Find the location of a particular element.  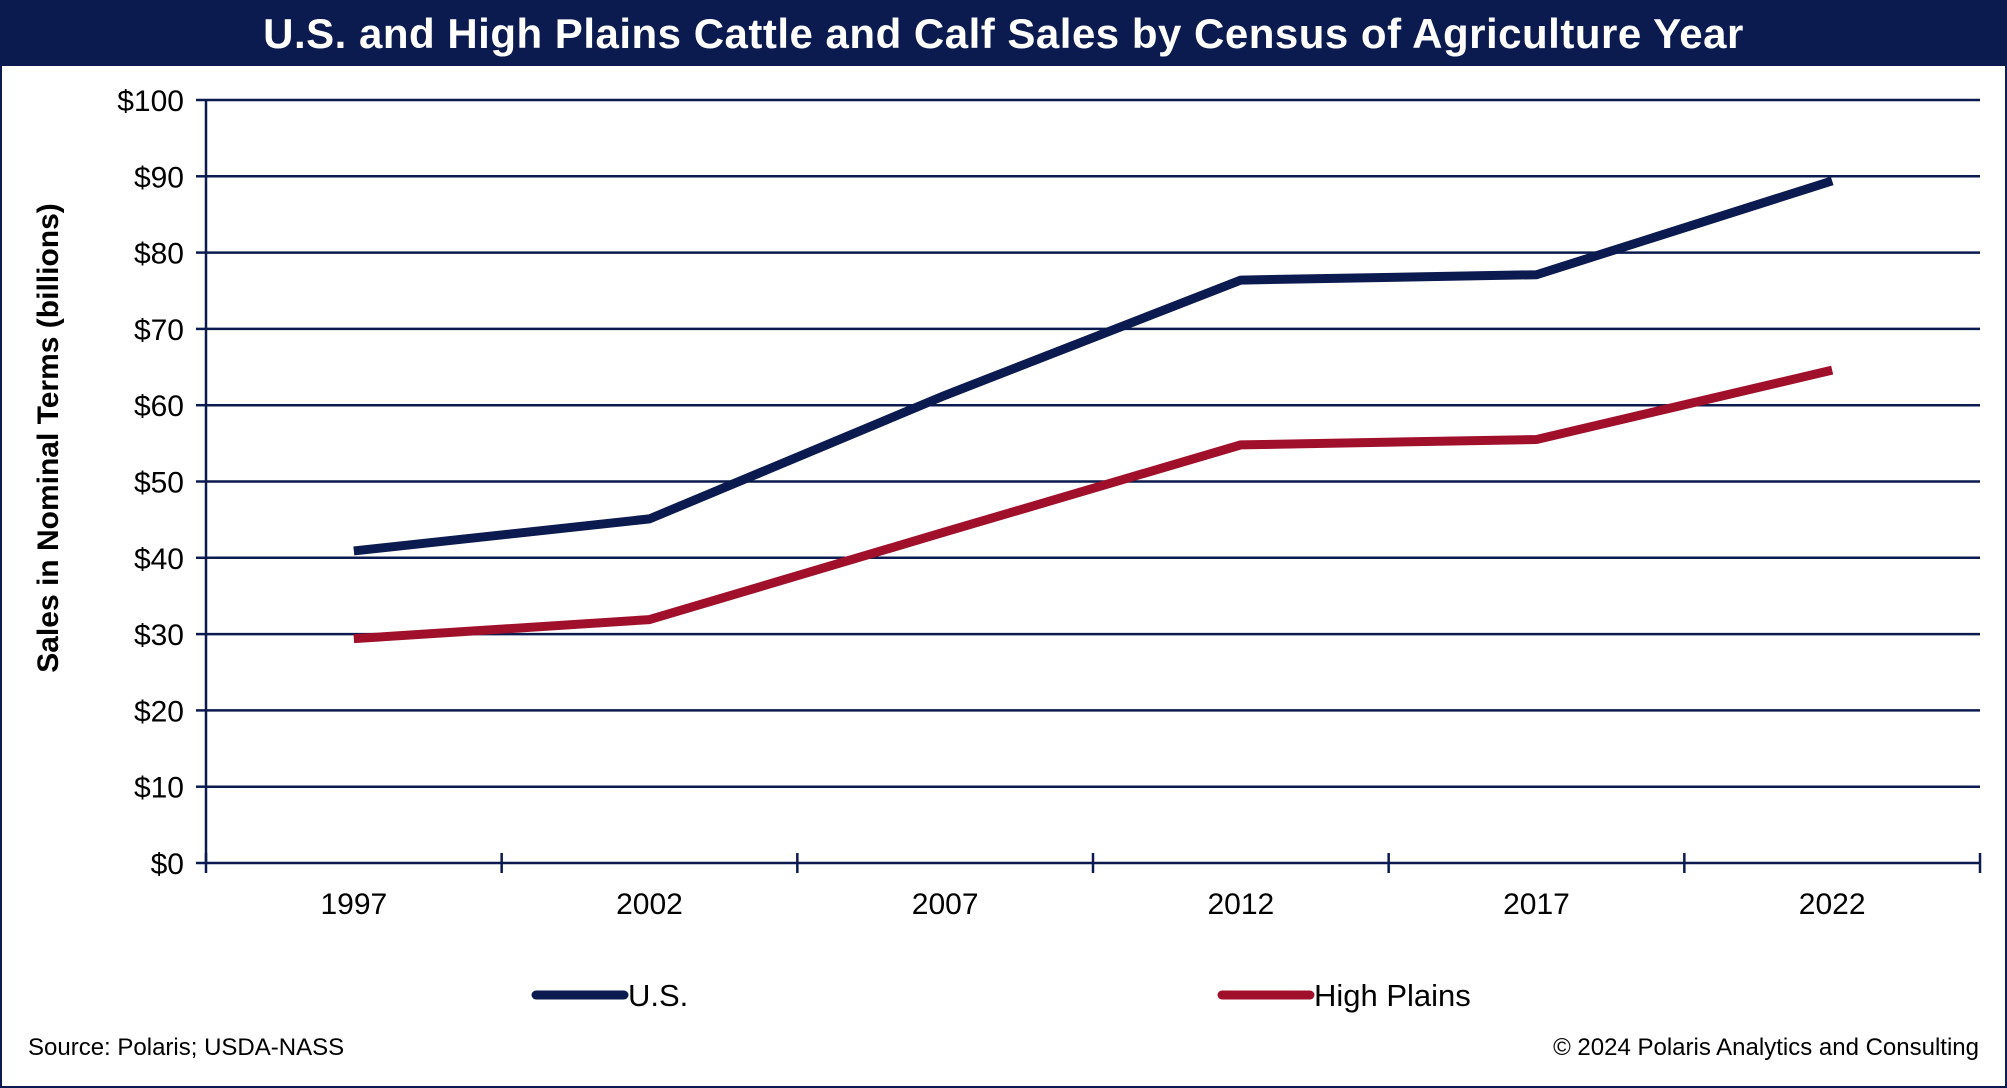

x-tick-label: 2012 is located at coordinates (1240, 904).